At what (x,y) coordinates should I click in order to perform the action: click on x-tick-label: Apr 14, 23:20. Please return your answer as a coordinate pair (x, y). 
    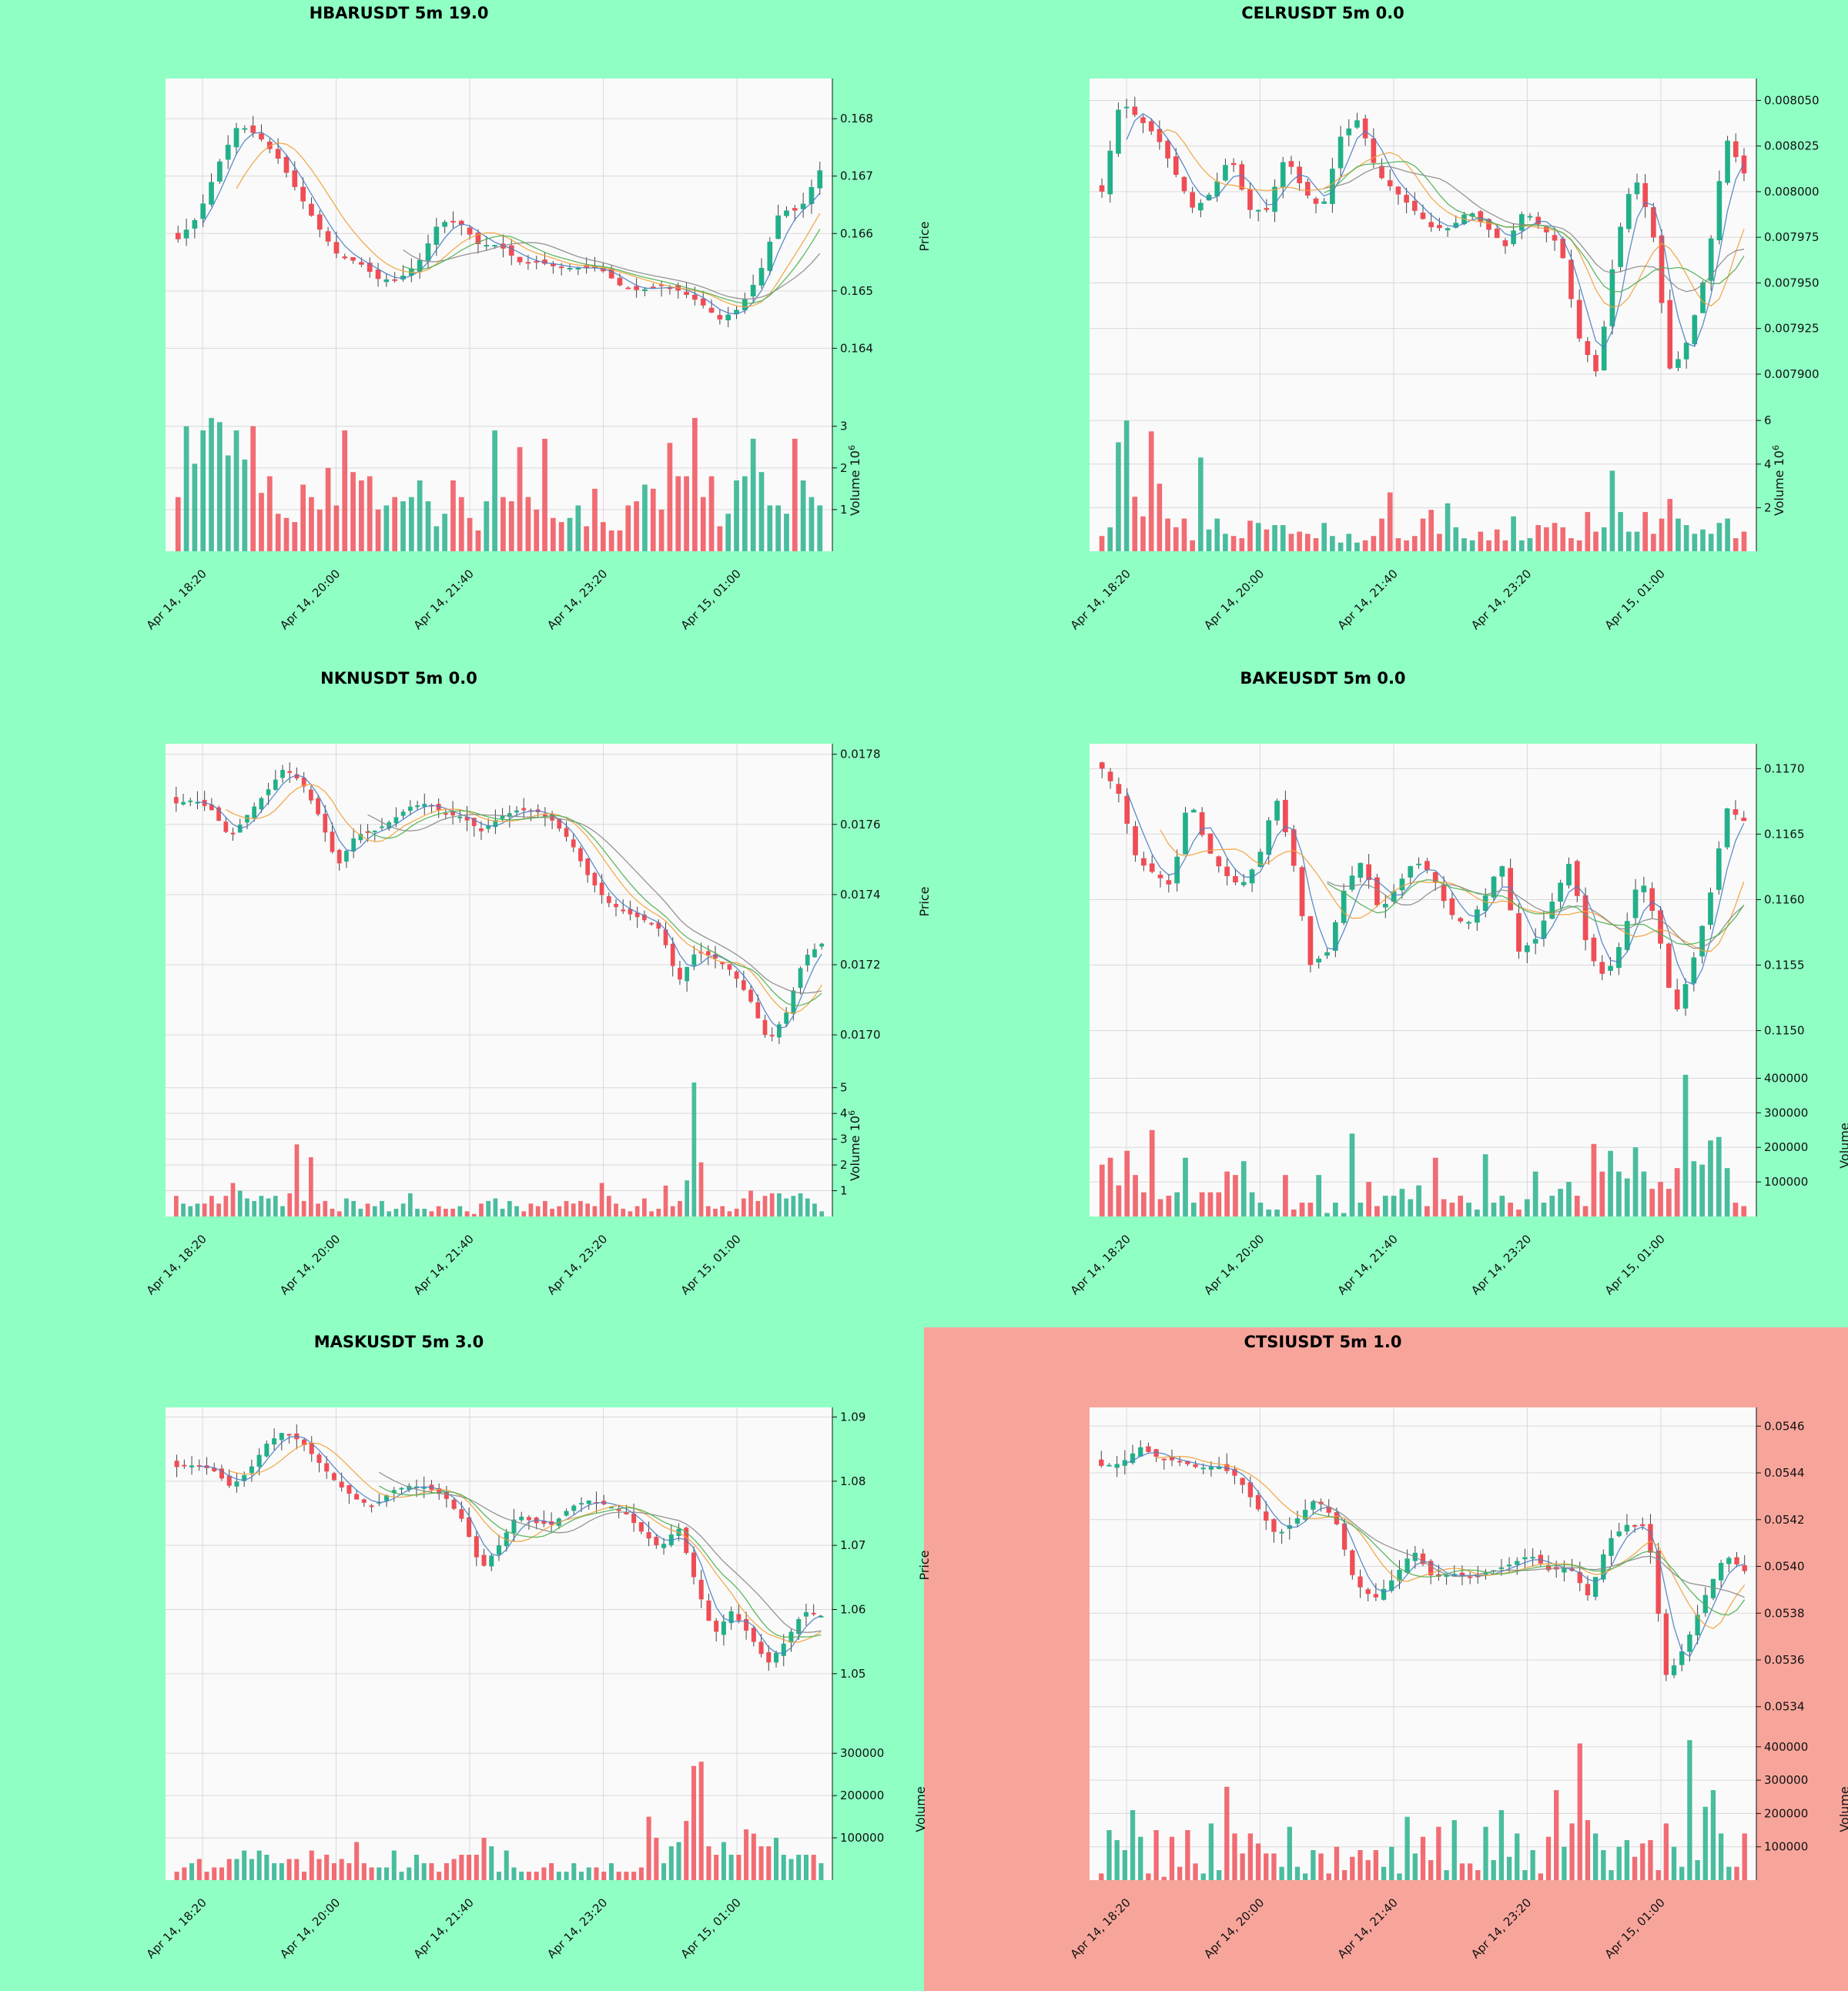
    Looking at the image, I should click on (1501, 1264).